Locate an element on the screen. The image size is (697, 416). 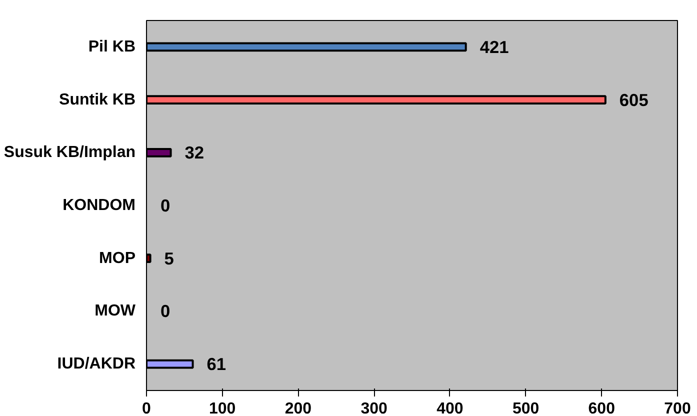
data-label: 61 is located at coordinates (216, 364).